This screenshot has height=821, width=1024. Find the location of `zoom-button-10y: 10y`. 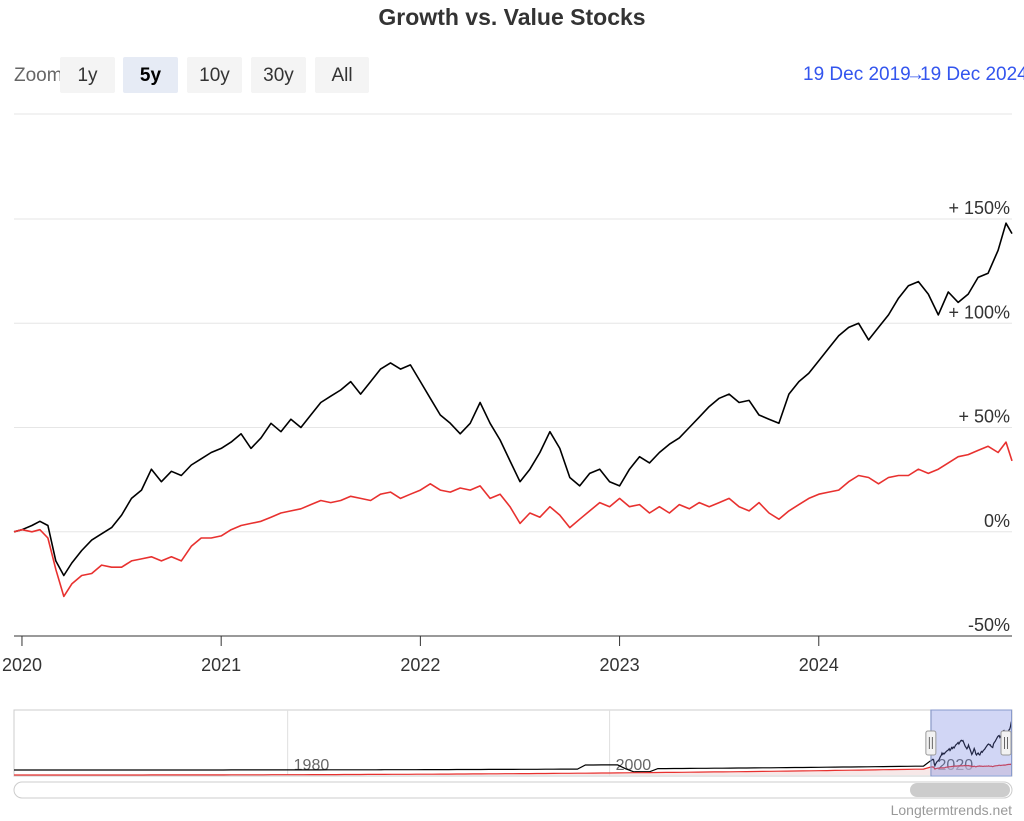

zoom-button-10y: 10y is located at coordinates (214, 75).